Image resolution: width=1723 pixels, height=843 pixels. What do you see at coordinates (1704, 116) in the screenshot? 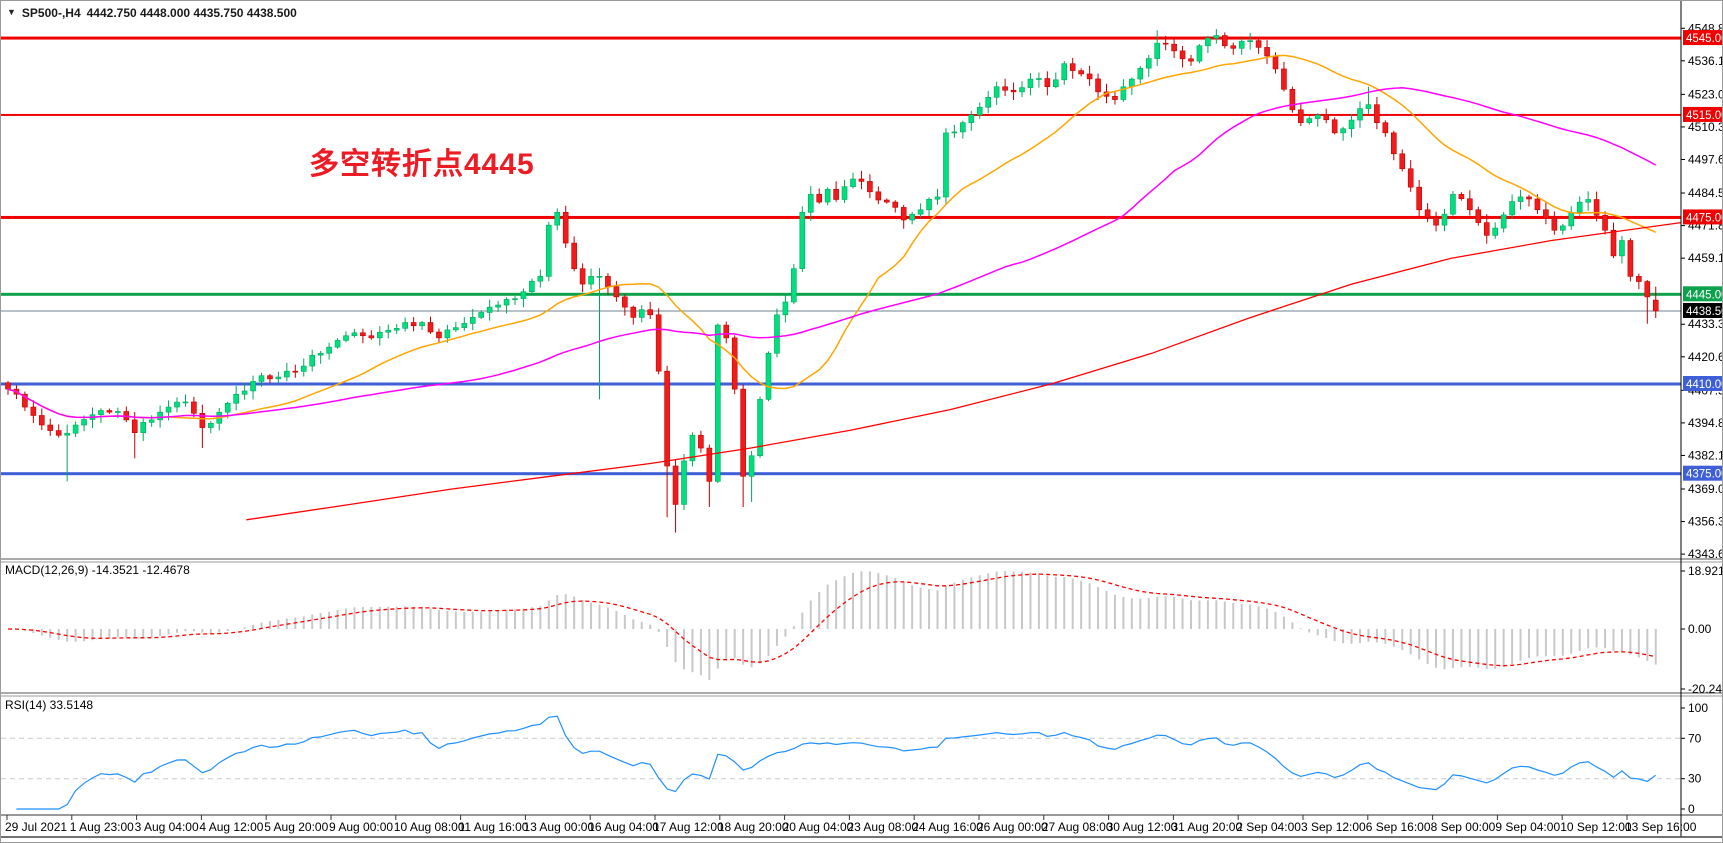
I see `level-badge-text: 4515.000` at bounding box center [1704, 116].